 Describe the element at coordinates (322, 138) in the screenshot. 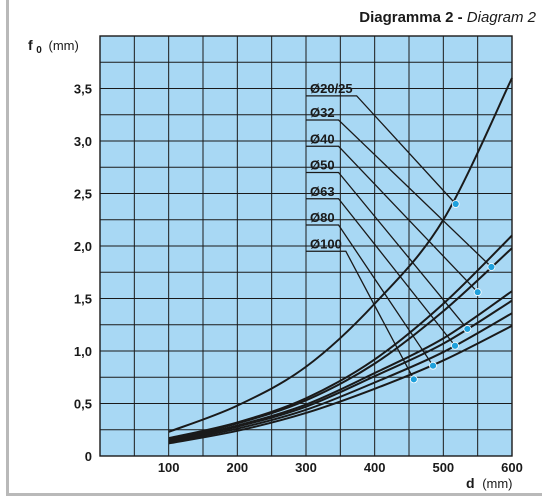

I see `series-label: Ø40` at that location.